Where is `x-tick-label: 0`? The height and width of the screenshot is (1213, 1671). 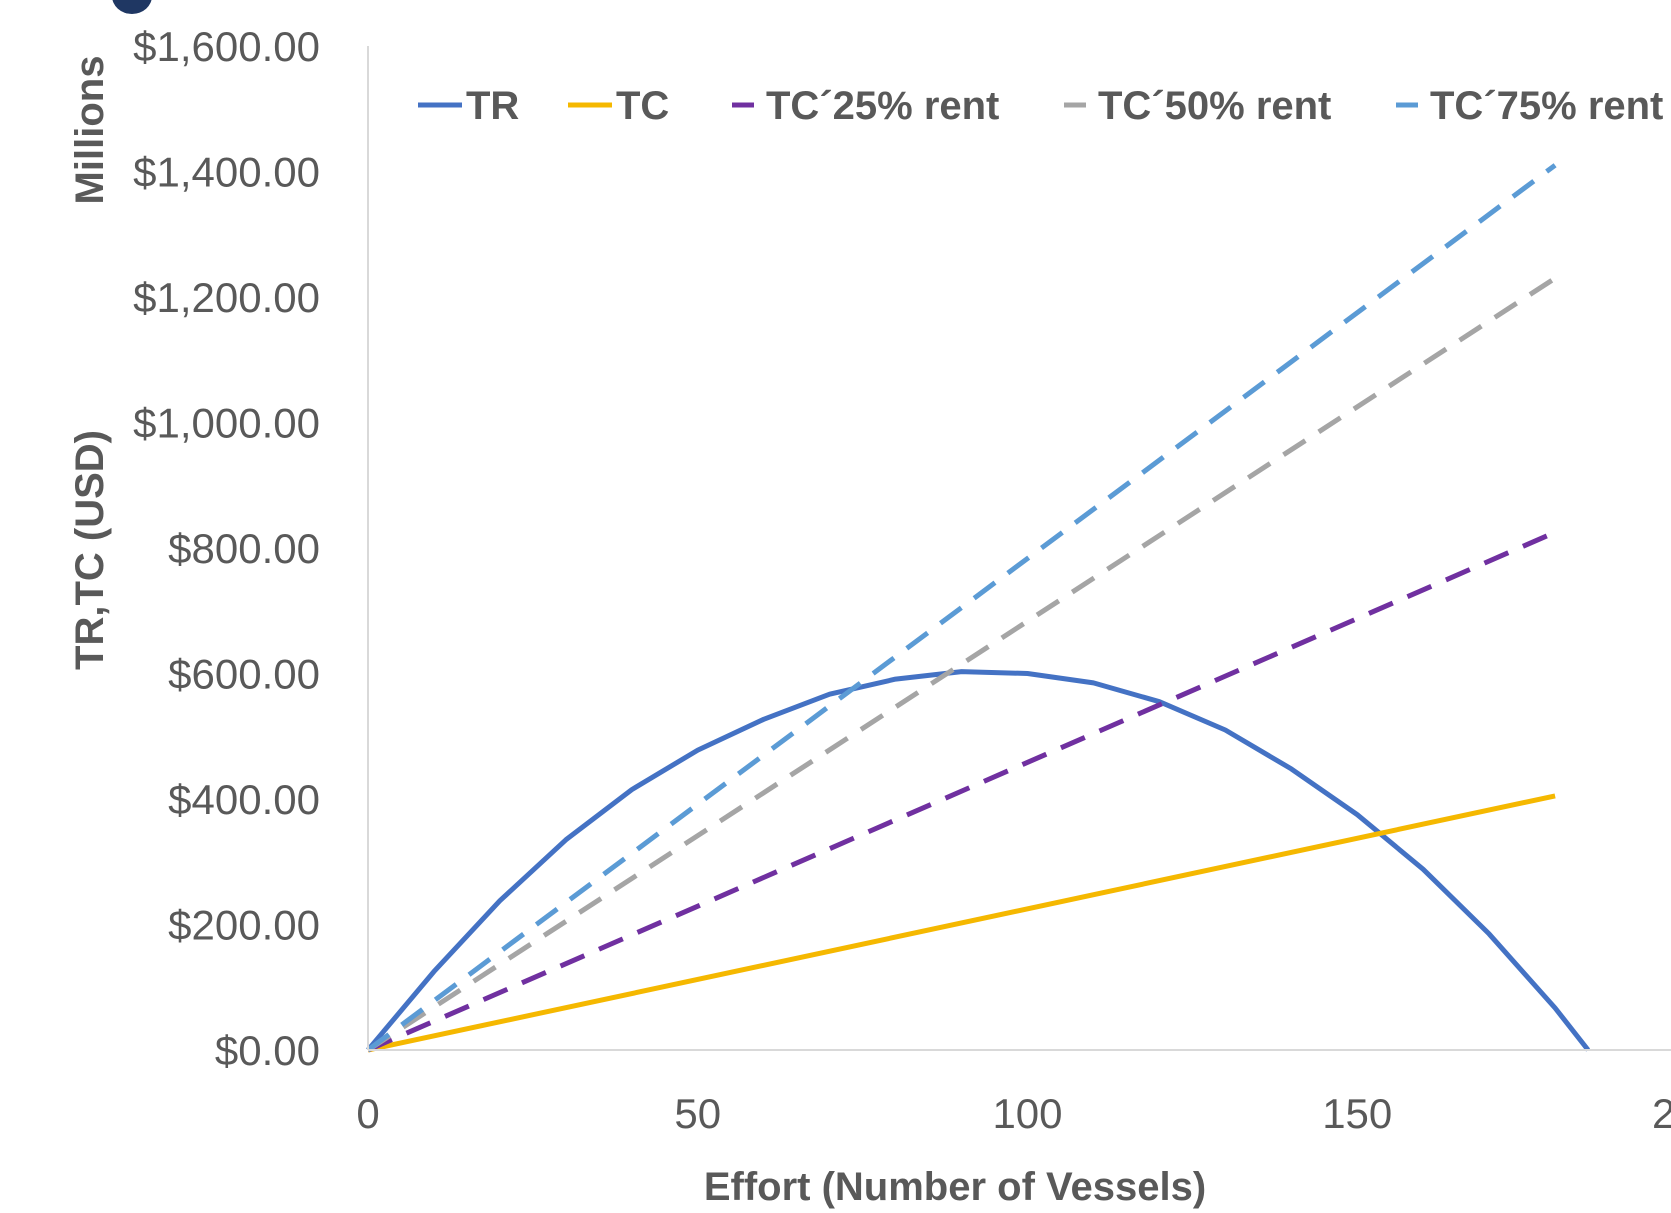
x-tick-label: 0 is located at coordinates (367, 1113).